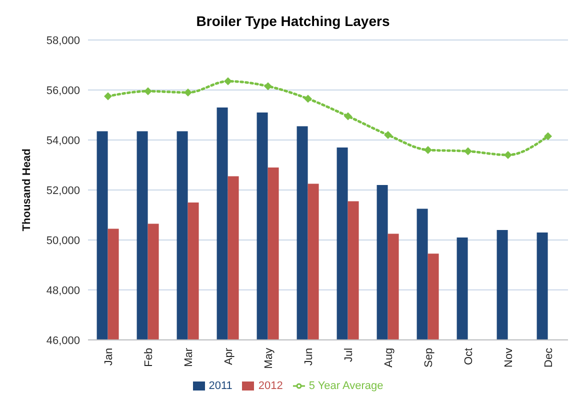 This screenshot has height=405, width=586. I want to click on x-tick-label: Jun, so click(308, 357).